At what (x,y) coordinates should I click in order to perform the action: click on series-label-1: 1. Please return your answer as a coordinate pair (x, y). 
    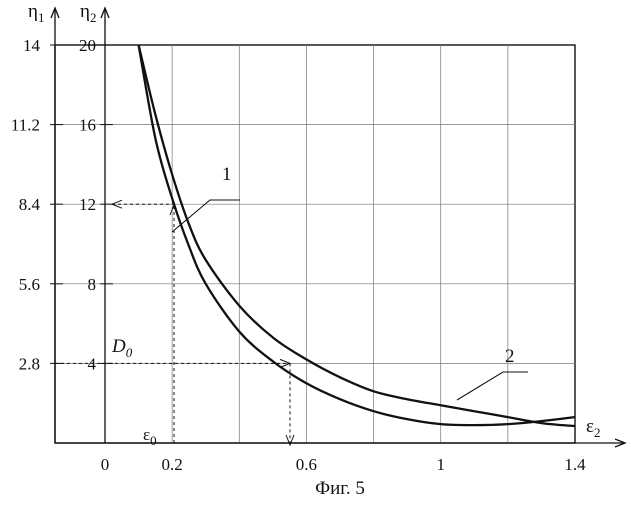
    Looking at the image, I should click on (227, 174).